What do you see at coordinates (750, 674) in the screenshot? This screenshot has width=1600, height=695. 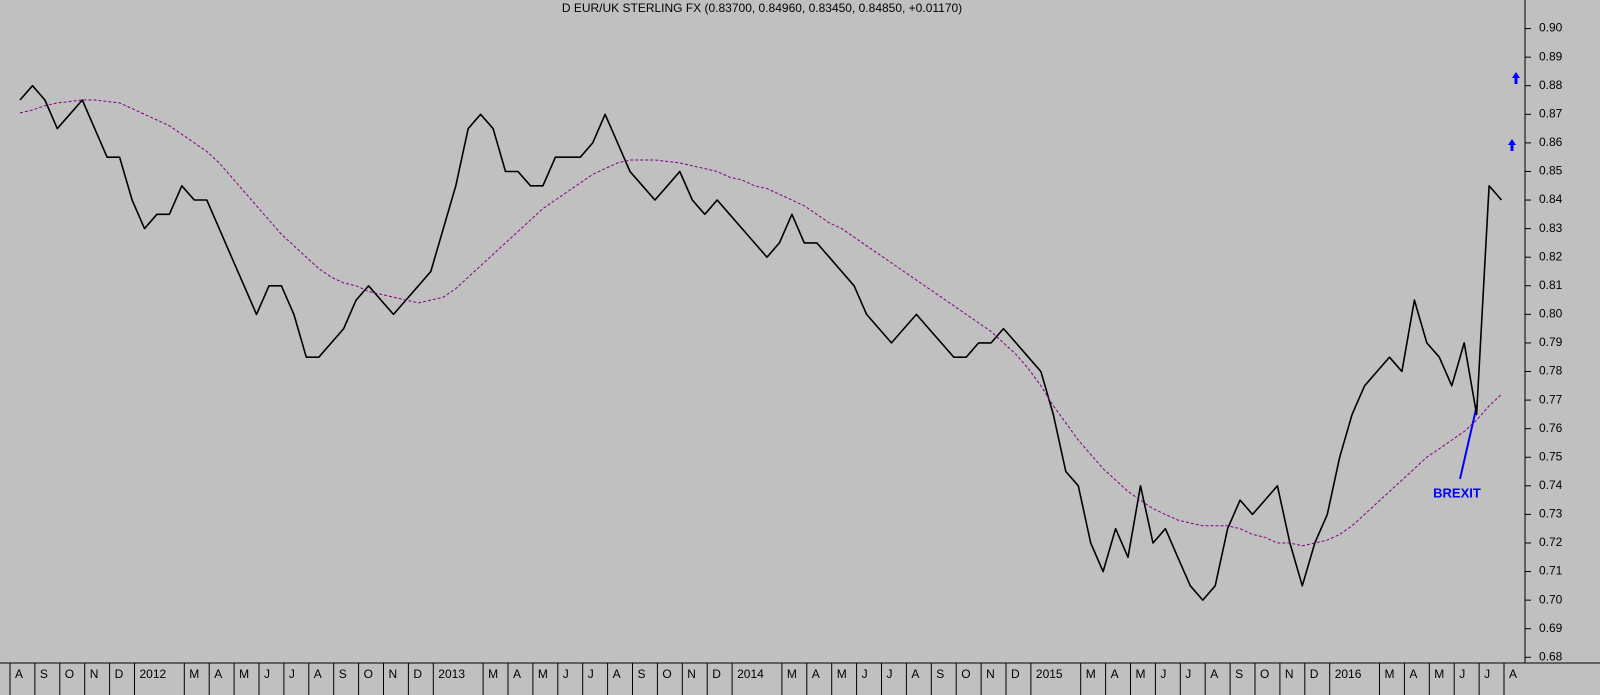 I see `x-tick-label: 2014` at bounding box center [750, 674].